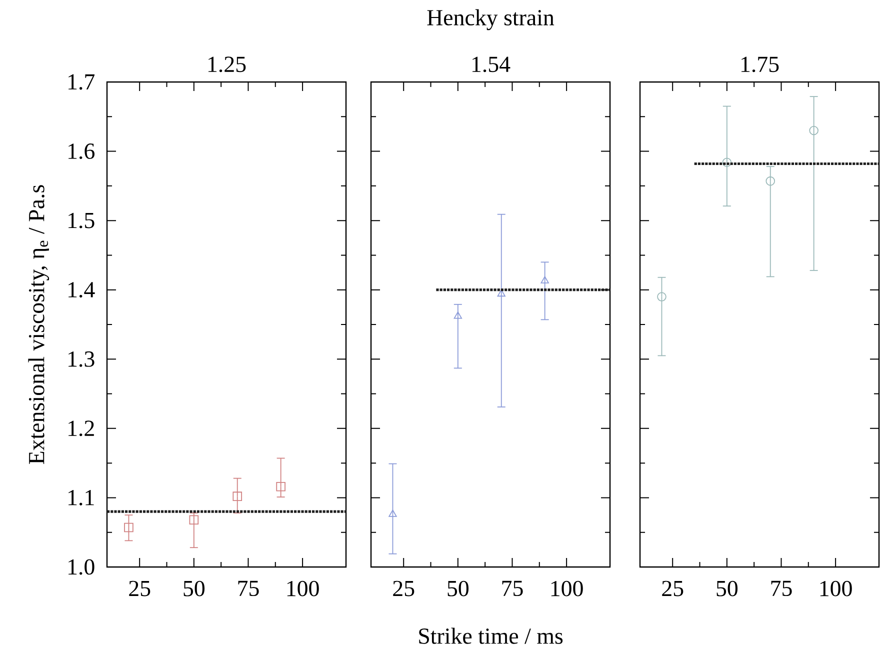 The height and width of the screenshot is (656, 882). What do you see at coordinates (760, 64) in the screenshot?
I see `chart-title: 1.75` at bounding box center [760, 64].